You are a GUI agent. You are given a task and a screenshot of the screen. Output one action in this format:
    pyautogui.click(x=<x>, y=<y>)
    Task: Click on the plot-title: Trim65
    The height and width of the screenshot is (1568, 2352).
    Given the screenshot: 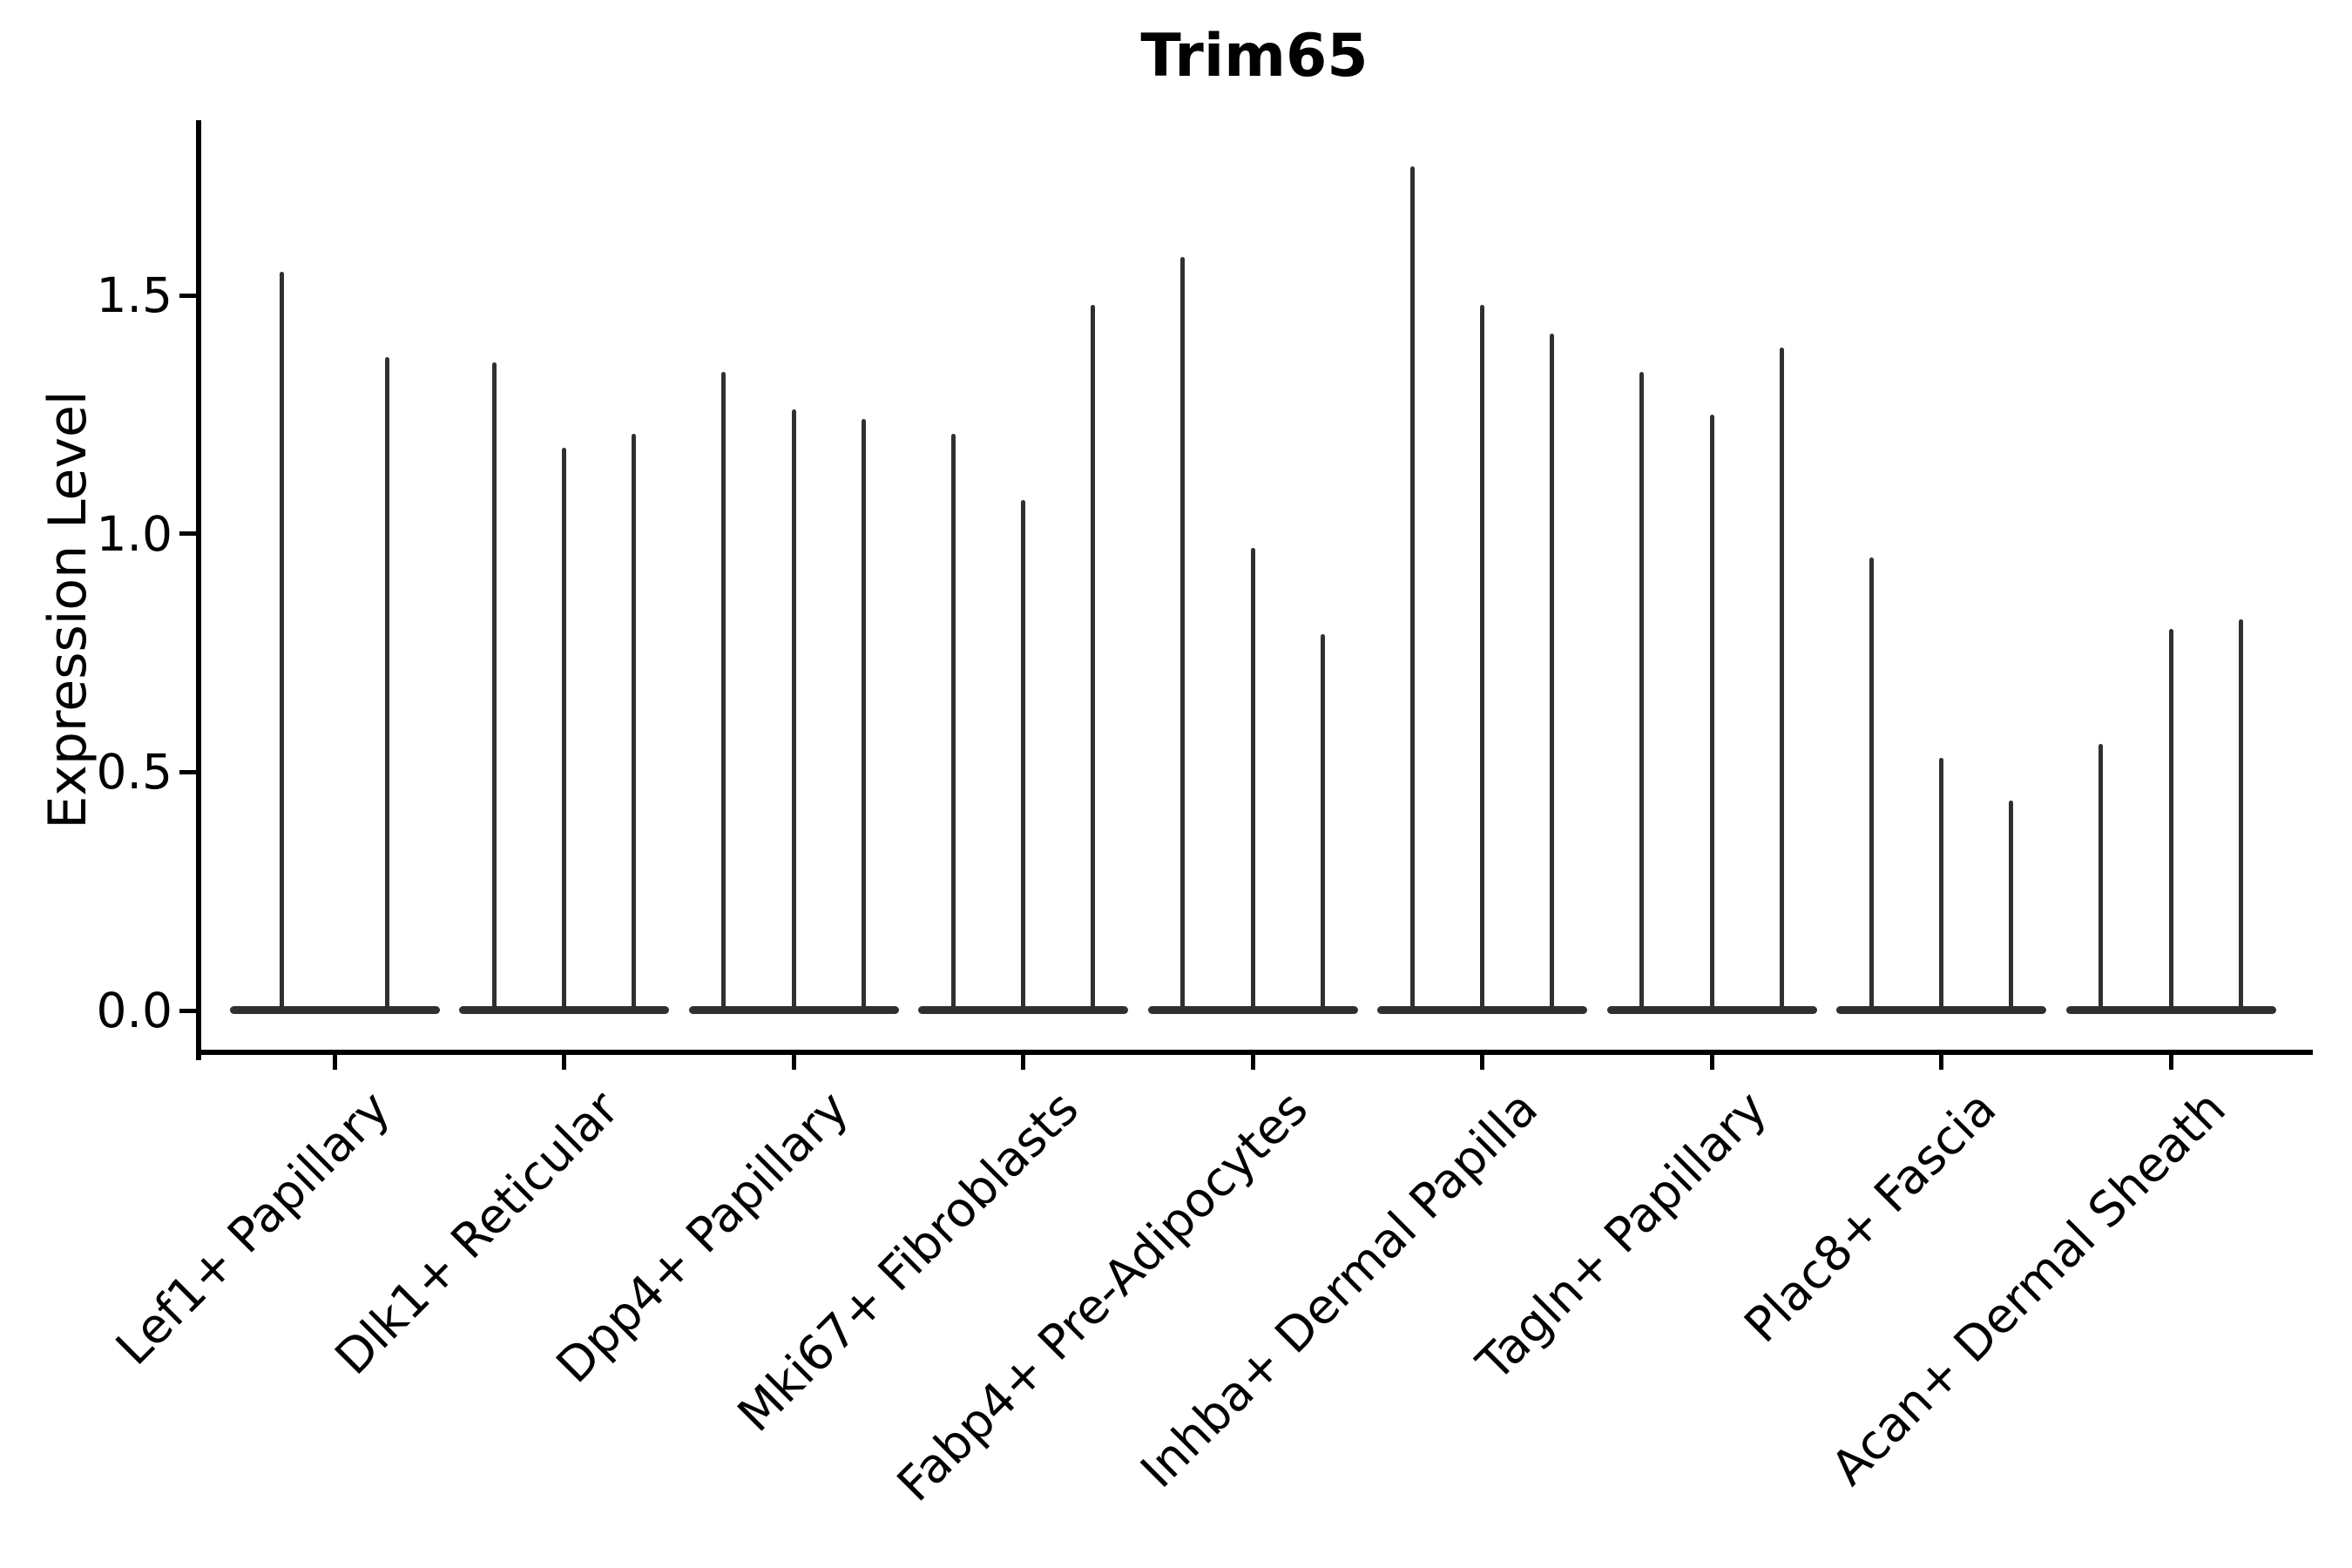 What is the action you would take?
    pyautogui.click(x=1254, y=56)
    